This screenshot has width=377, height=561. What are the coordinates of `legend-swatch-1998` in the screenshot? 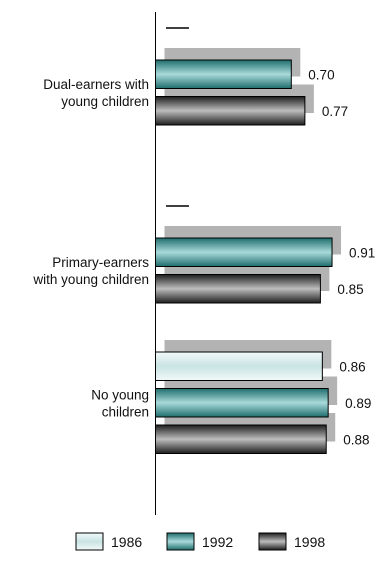 It's located at (272, 541).